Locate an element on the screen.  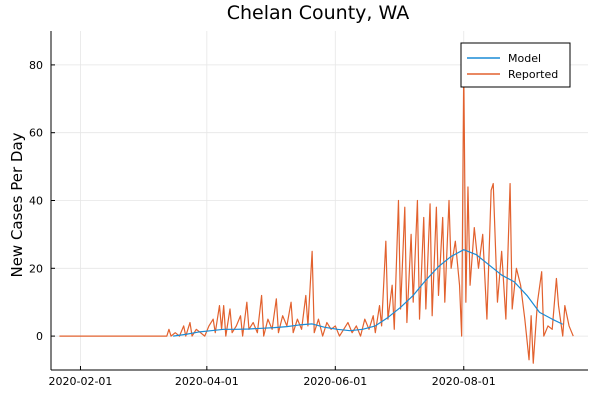
legend-label-reported: Reported is located at coordinates (533, 74).